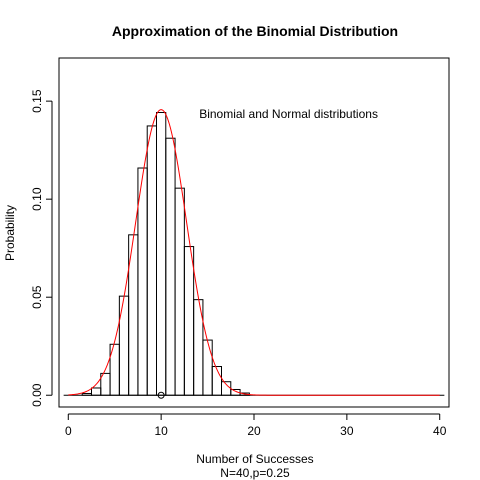 The height and width of the screenshot is (480, 480). What do you see at coordinates (161, 431) in the screenshot?
I see `x-tick-label-10: 10` at bounding box center [161, 431].